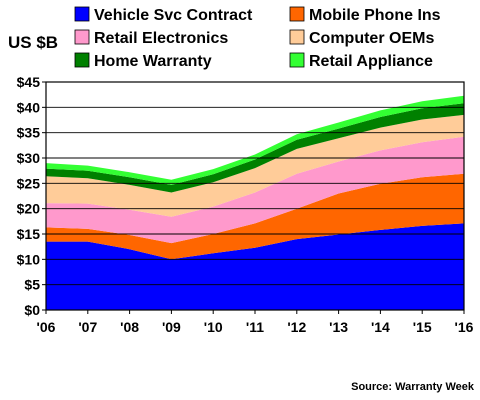 This screenshot has width=480, height=400. I want to click on legend-label: Vehicle Svc Contract, so click(173, 15).